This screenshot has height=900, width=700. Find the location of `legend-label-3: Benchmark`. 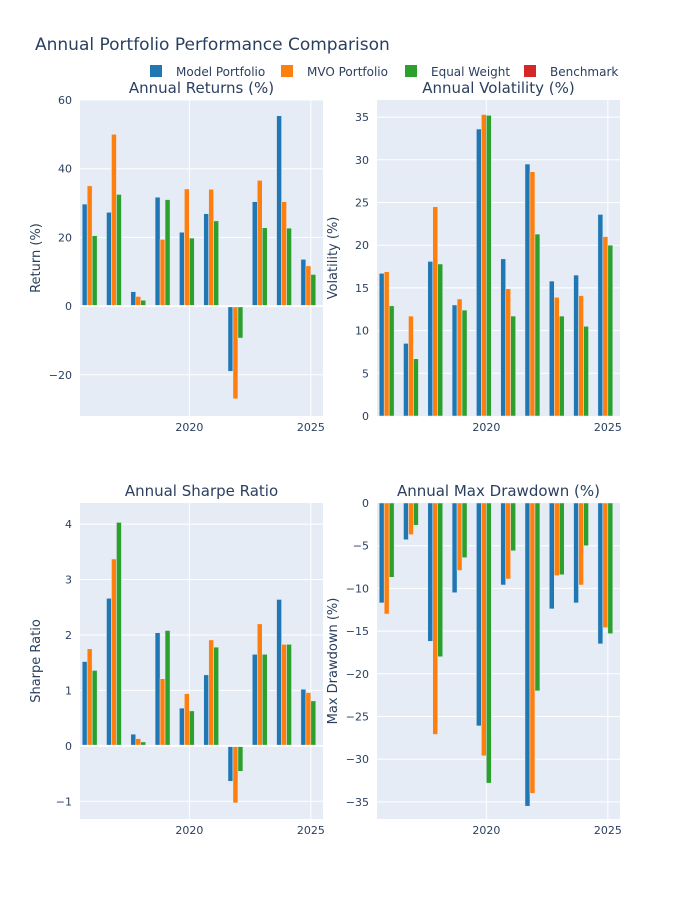

legend-label-3: Benchmark is located at coordinates (584, 72).